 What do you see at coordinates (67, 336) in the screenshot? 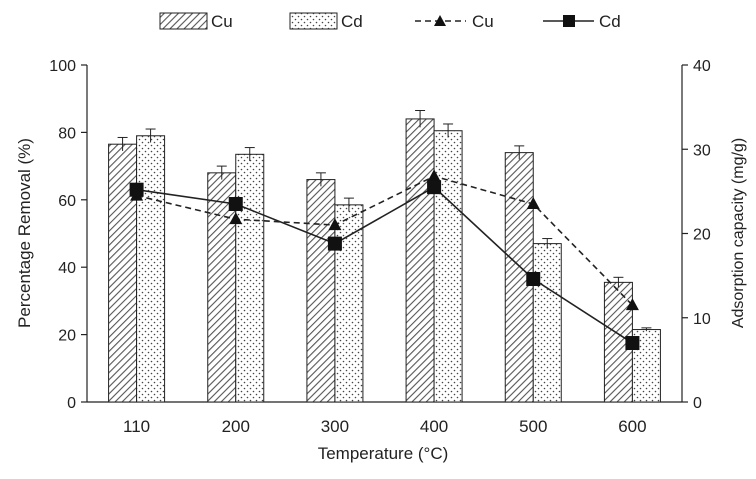
I see `left-tick-label: 20` at bounding box center [67, 336].